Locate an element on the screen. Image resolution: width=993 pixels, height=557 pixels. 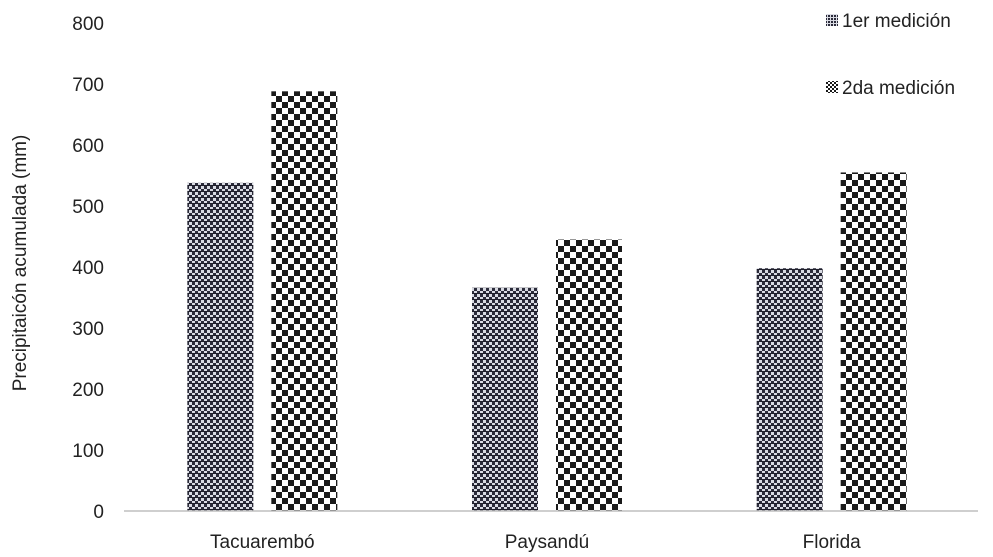
y-tick-label: 700 is located at coordinates (88, 85).